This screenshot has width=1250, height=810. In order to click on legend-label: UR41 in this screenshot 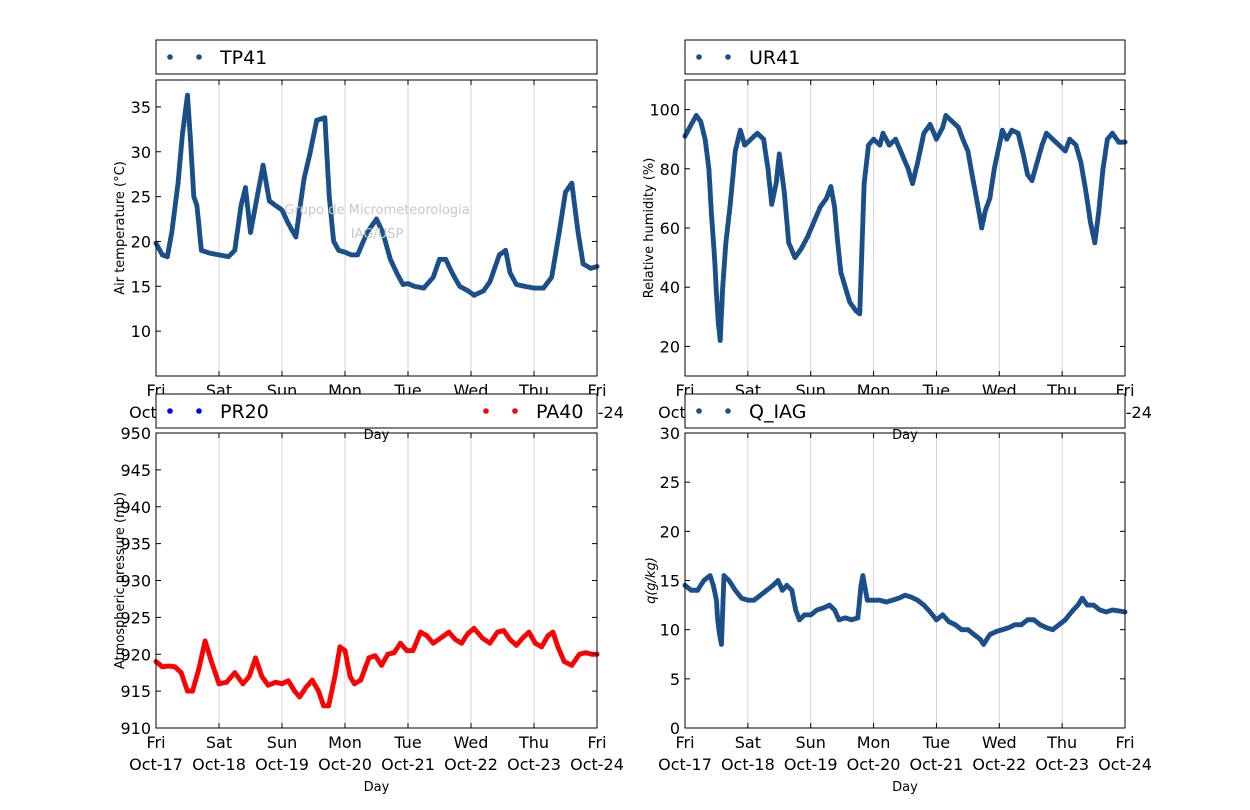, I will do `click(774, 58)`.